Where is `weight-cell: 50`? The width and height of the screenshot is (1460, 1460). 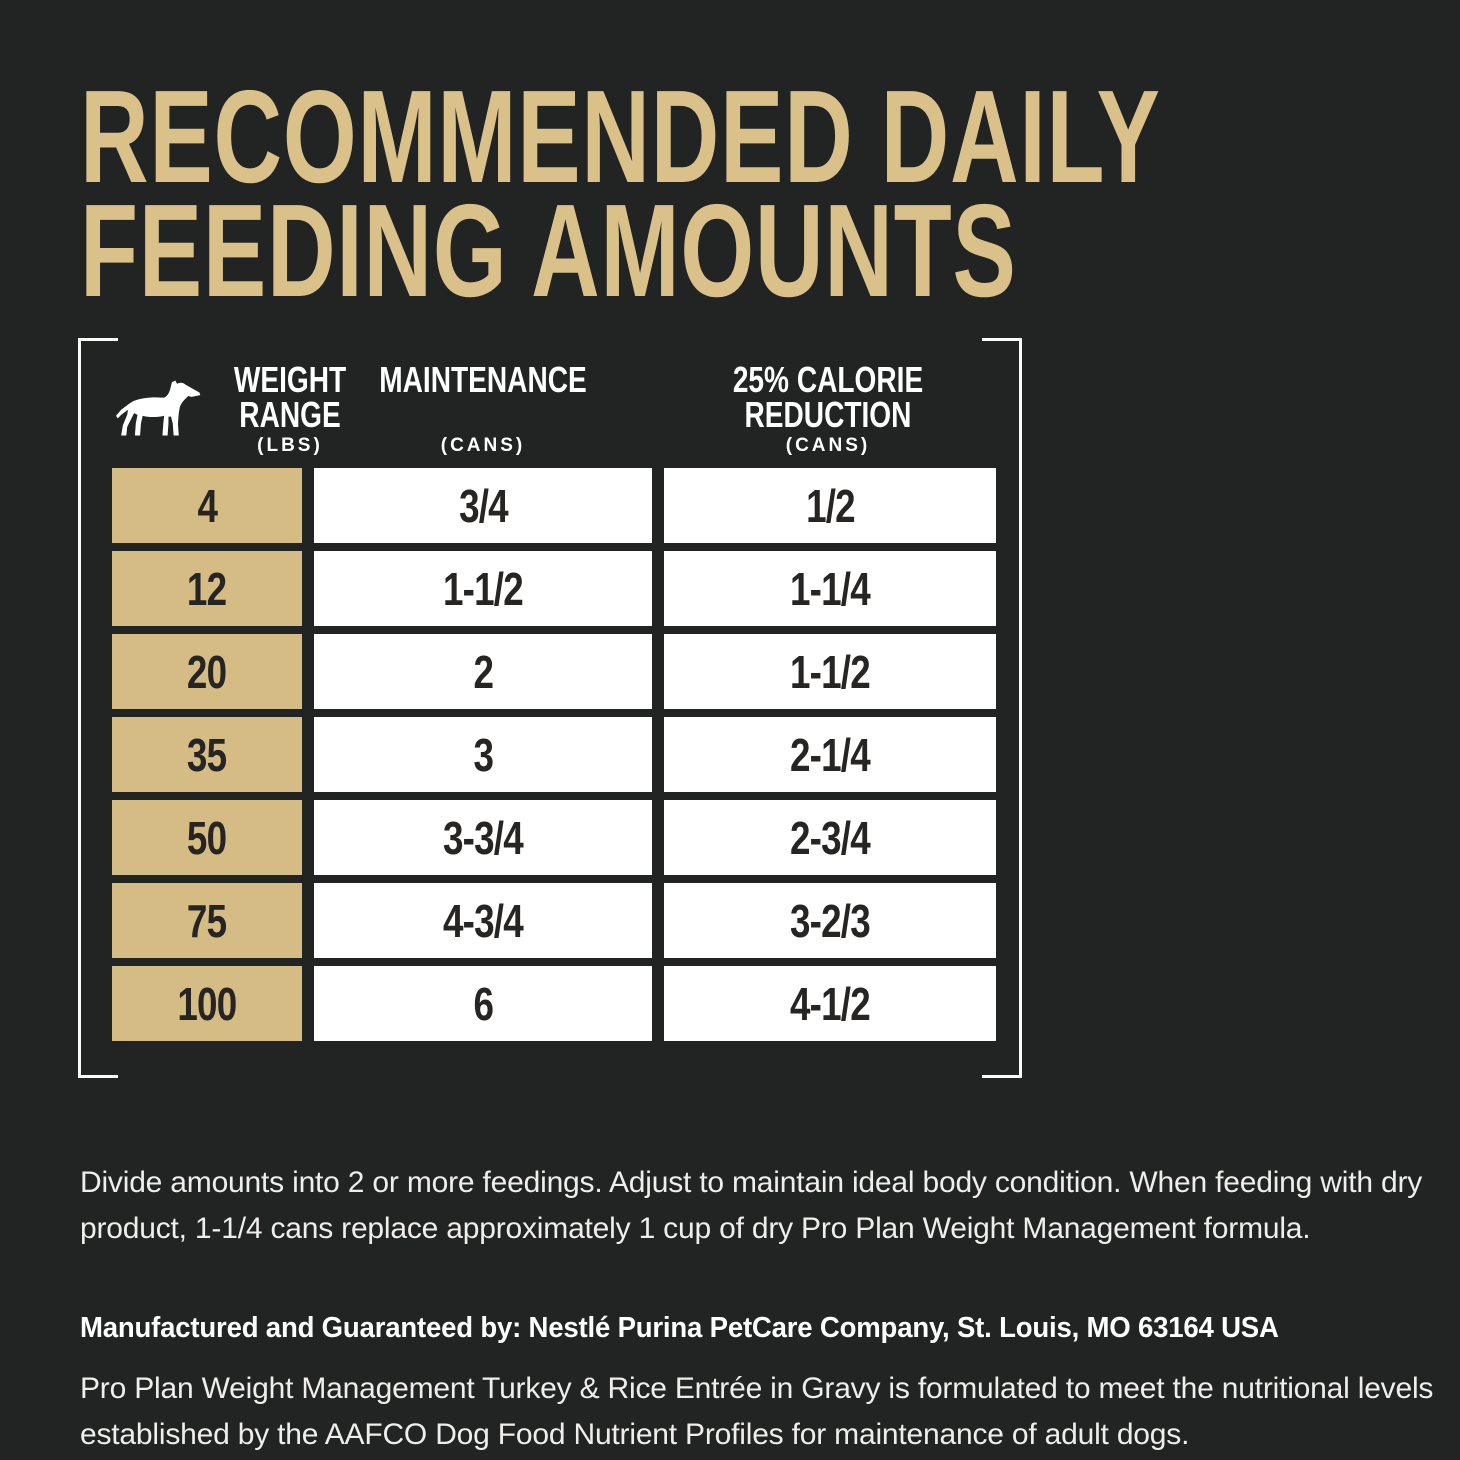 weight-cell: 50 is located at coordinates (207, 837).